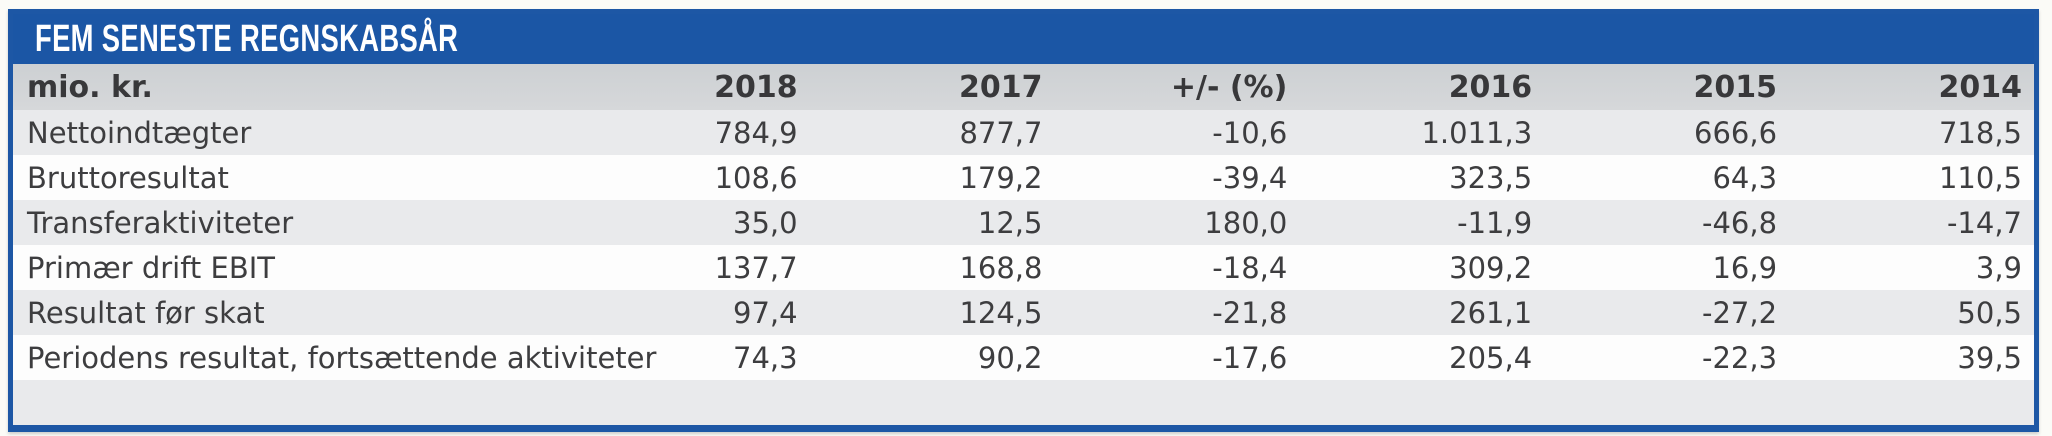 This screenshot has height=436, width=2052. I want to click on cell-change-pct: -17,6, so click(1250, 357).